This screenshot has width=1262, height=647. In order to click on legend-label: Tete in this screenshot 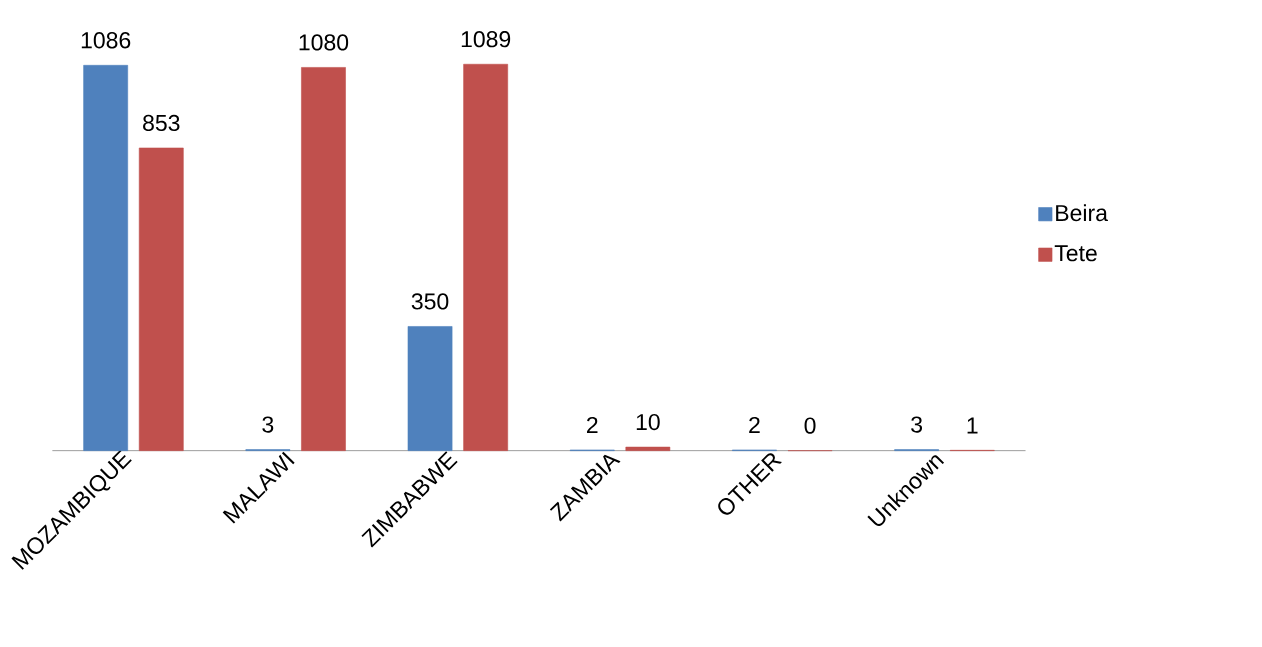, I will do `click(1075, 253)`.